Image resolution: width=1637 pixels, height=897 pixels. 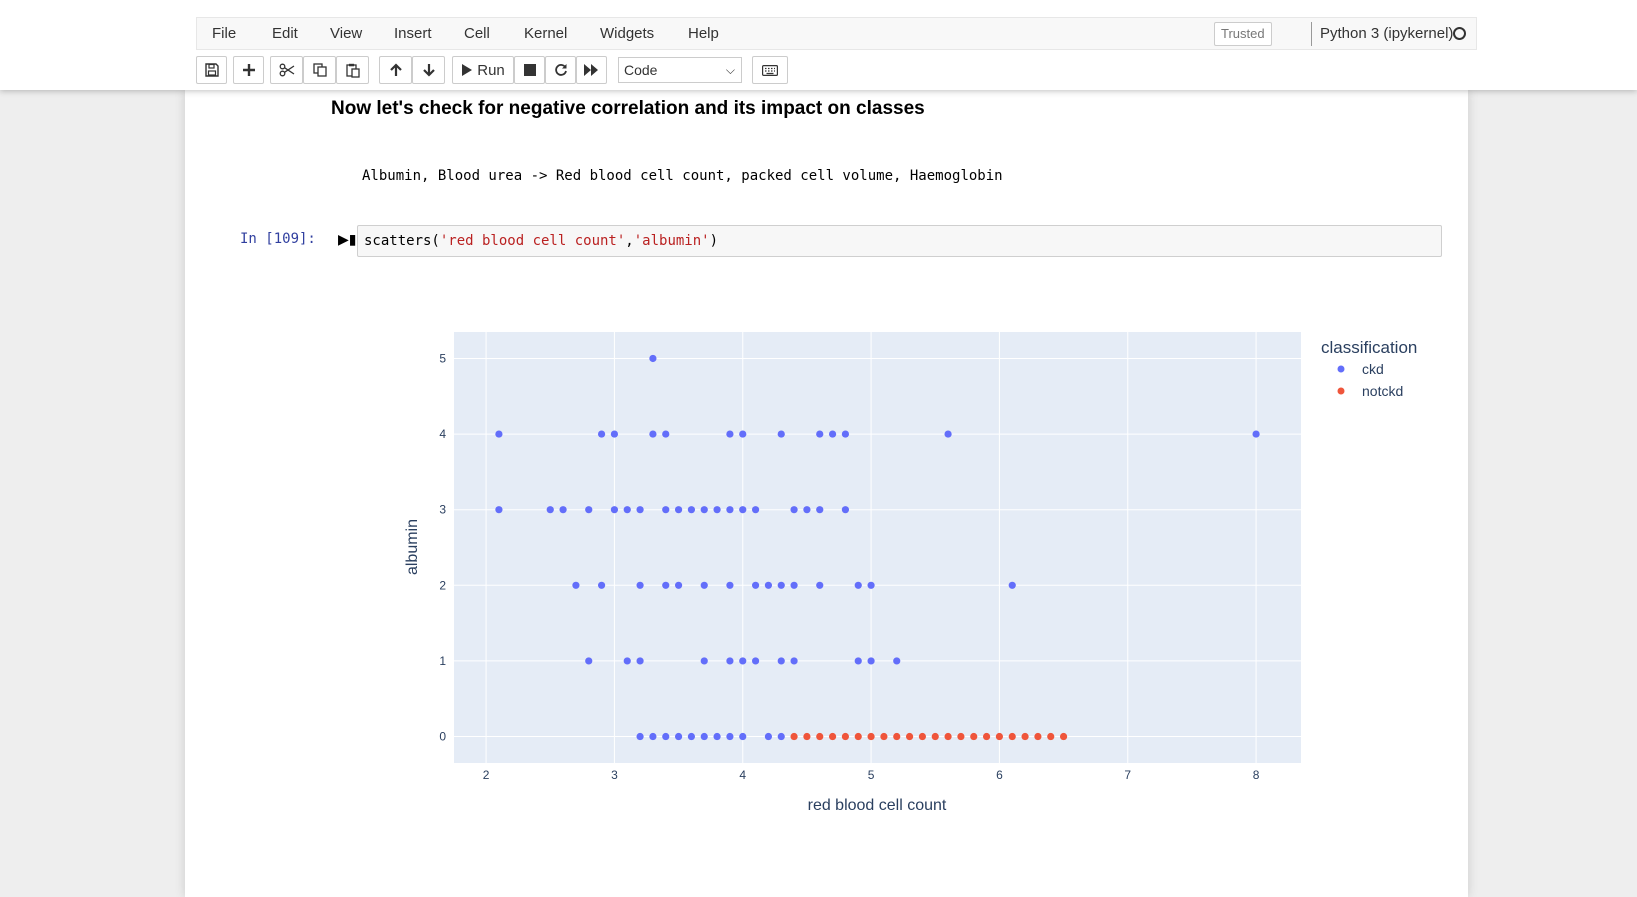 What do you see at coordinates (546, 33) in the screenshot?
I see `menu-kernel: Kernel` at bounding box center [546, 33].